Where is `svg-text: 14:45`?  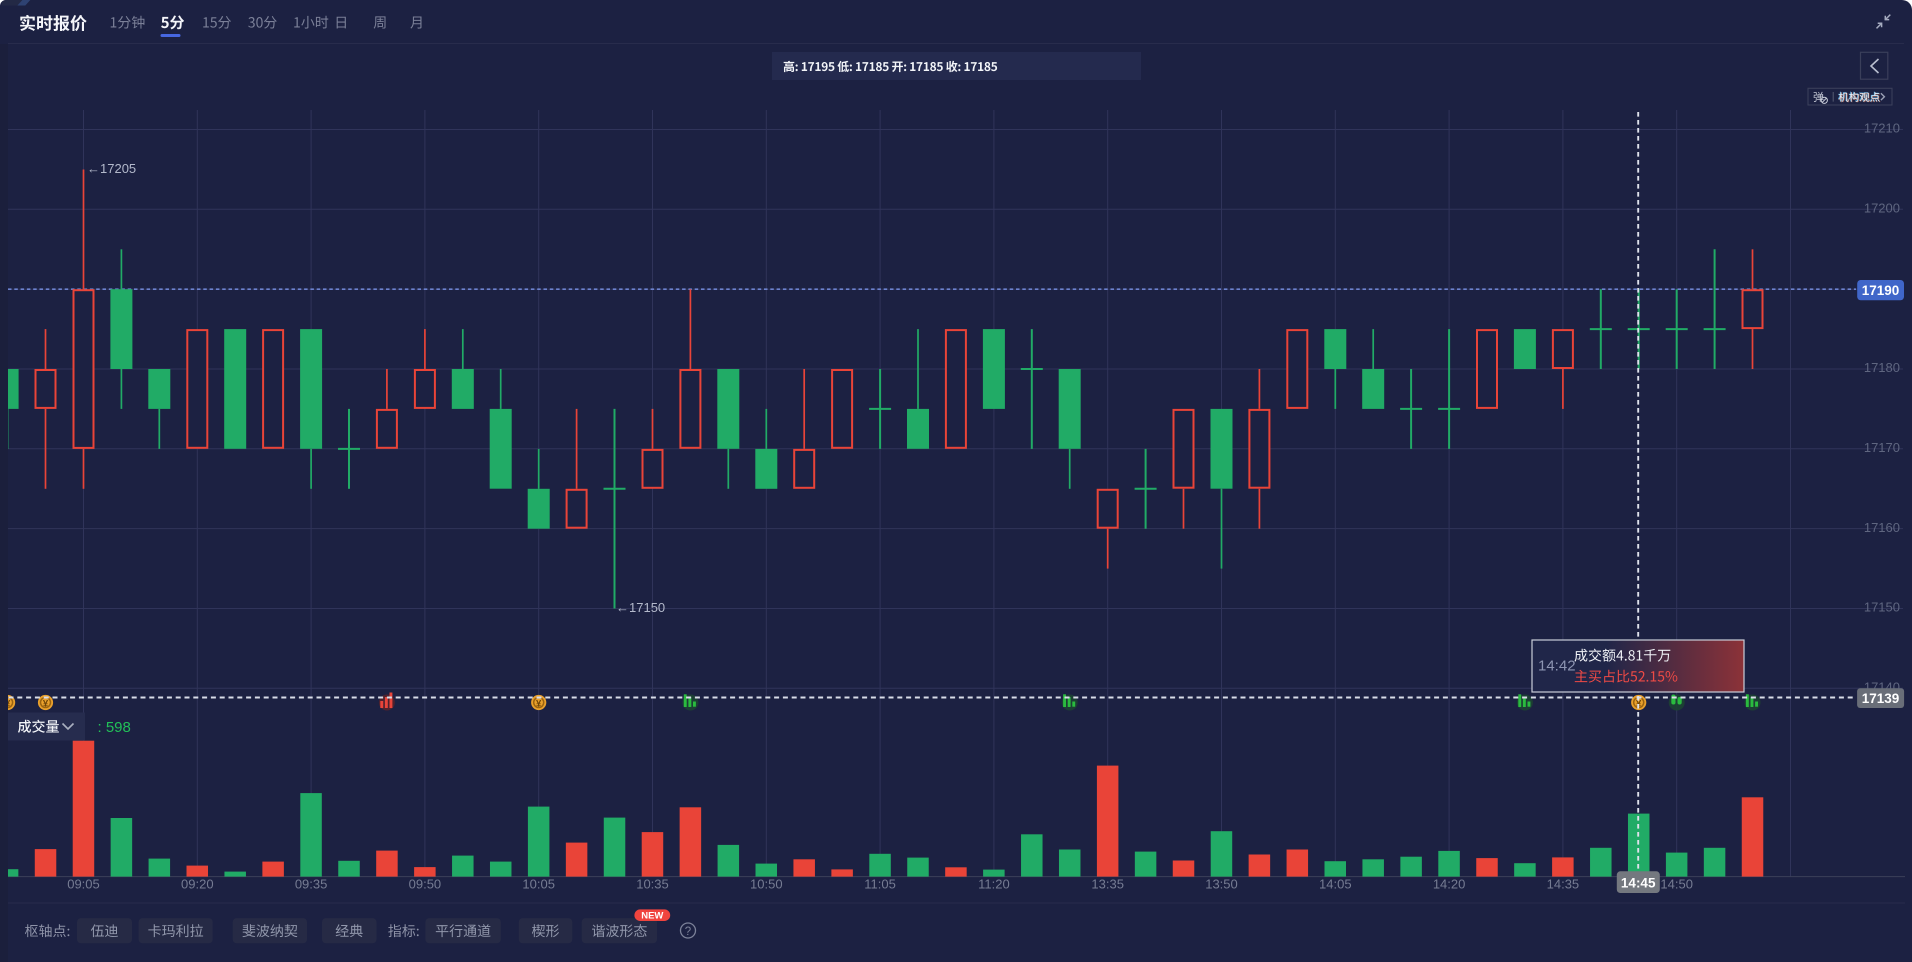 svg-text: 14:45 is located at coordinates (1638, 882).